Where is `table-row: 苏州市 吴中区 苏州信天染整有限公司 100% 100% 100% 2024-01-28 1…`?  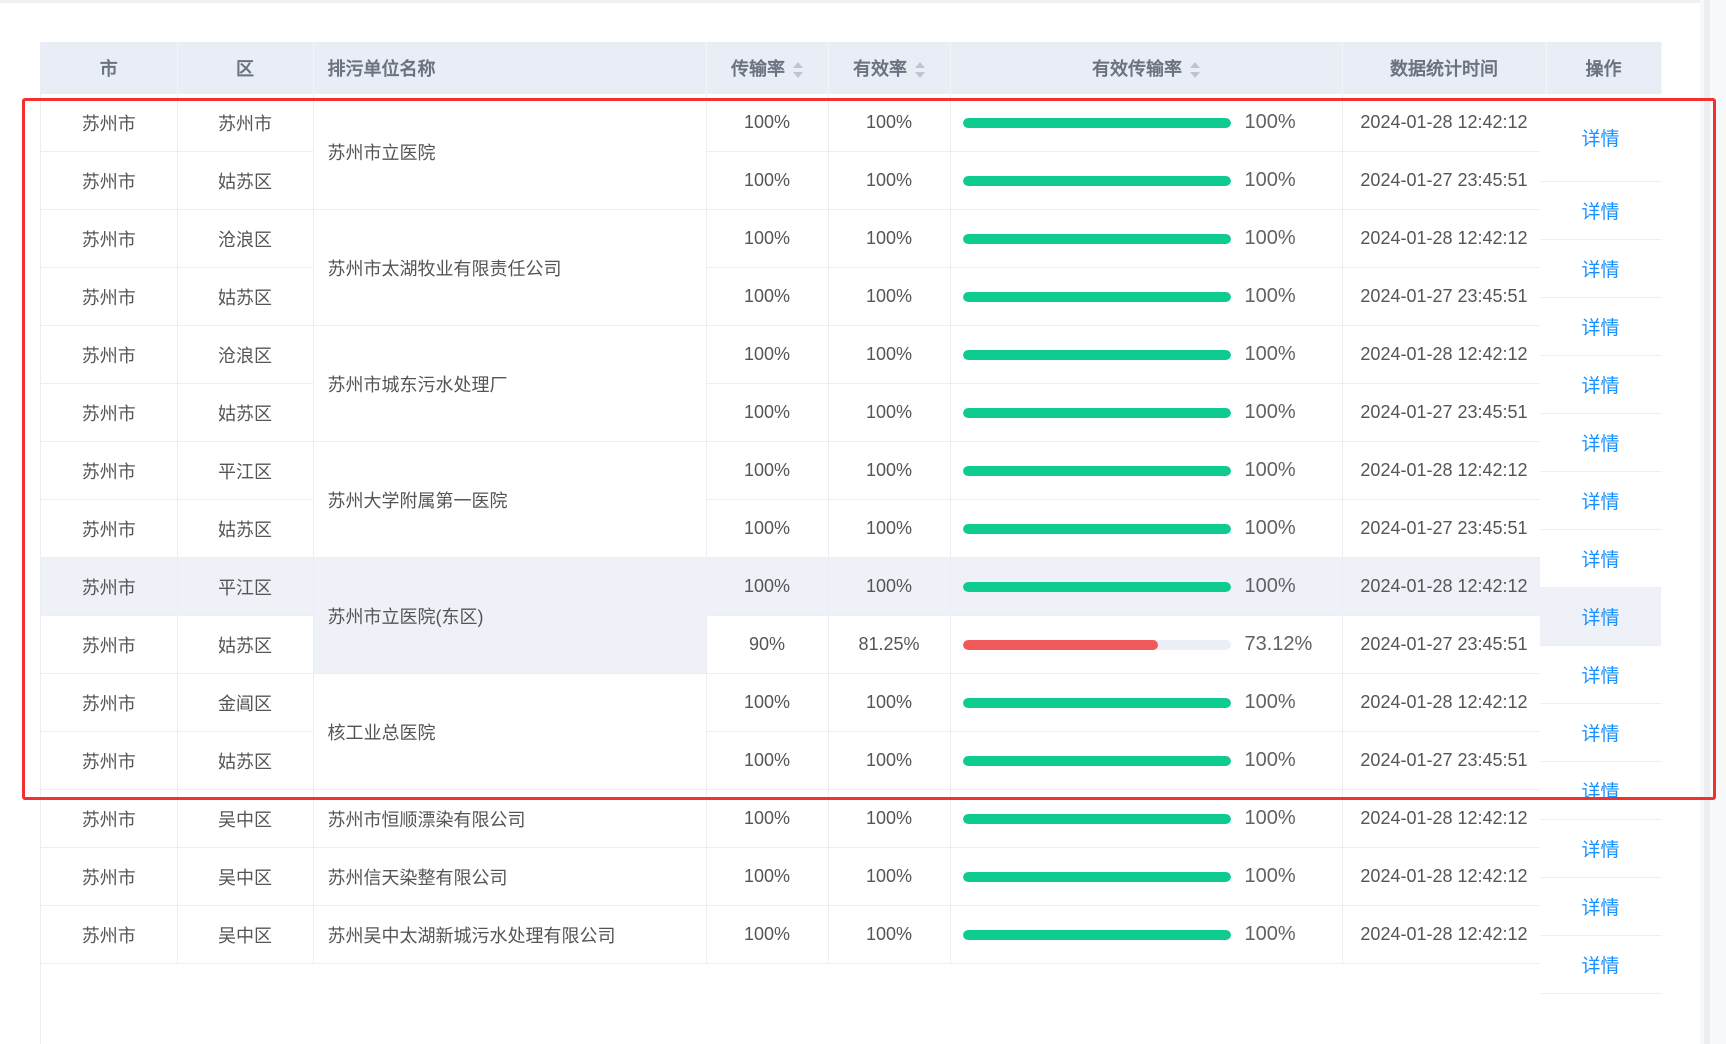 table-row: 苏州市 吴中区 苏州信天染整有限公司 100% 100% 100% 2024-01-28 1… is located at coordinates (851, 876).